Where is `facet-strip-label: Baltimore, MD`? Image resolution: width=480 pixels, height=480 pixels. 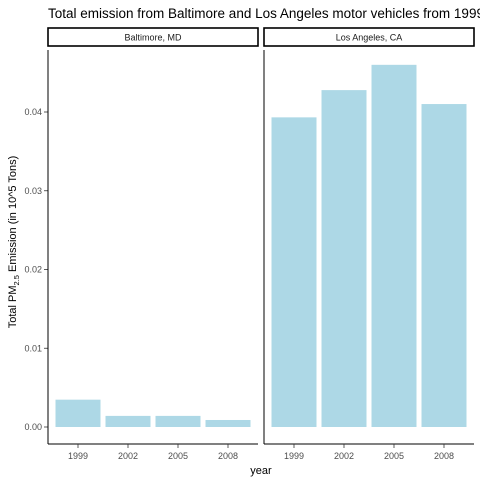 facet-strip-label: Baltimore, MD is located at coordinates (153, 38).